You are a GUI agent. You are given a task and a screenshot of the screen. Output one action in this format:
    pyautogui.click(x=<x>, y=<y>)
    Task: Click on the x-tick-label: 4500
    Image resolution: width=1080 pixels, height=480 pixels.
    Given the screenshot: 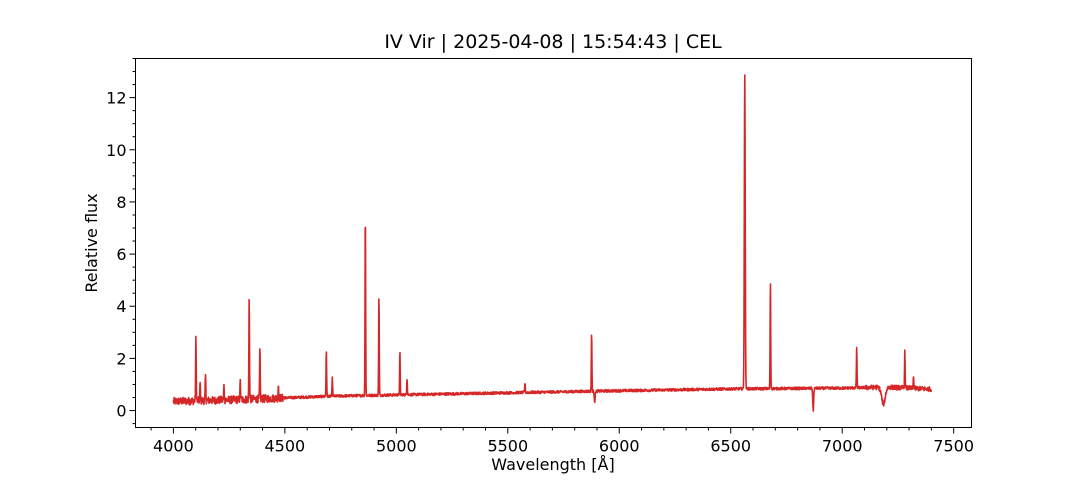 What is the action you would take?
    pyautogui.click(x=285, y=446)
    